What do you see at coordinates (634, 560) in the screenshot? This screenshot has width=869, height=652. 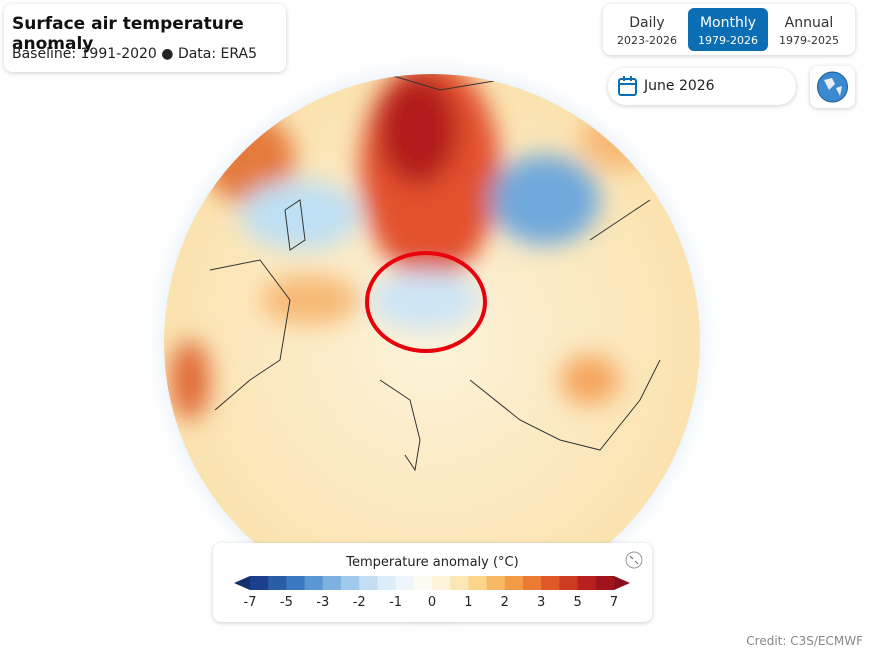 I see `collapse-button` at bounding box center [634, 560].